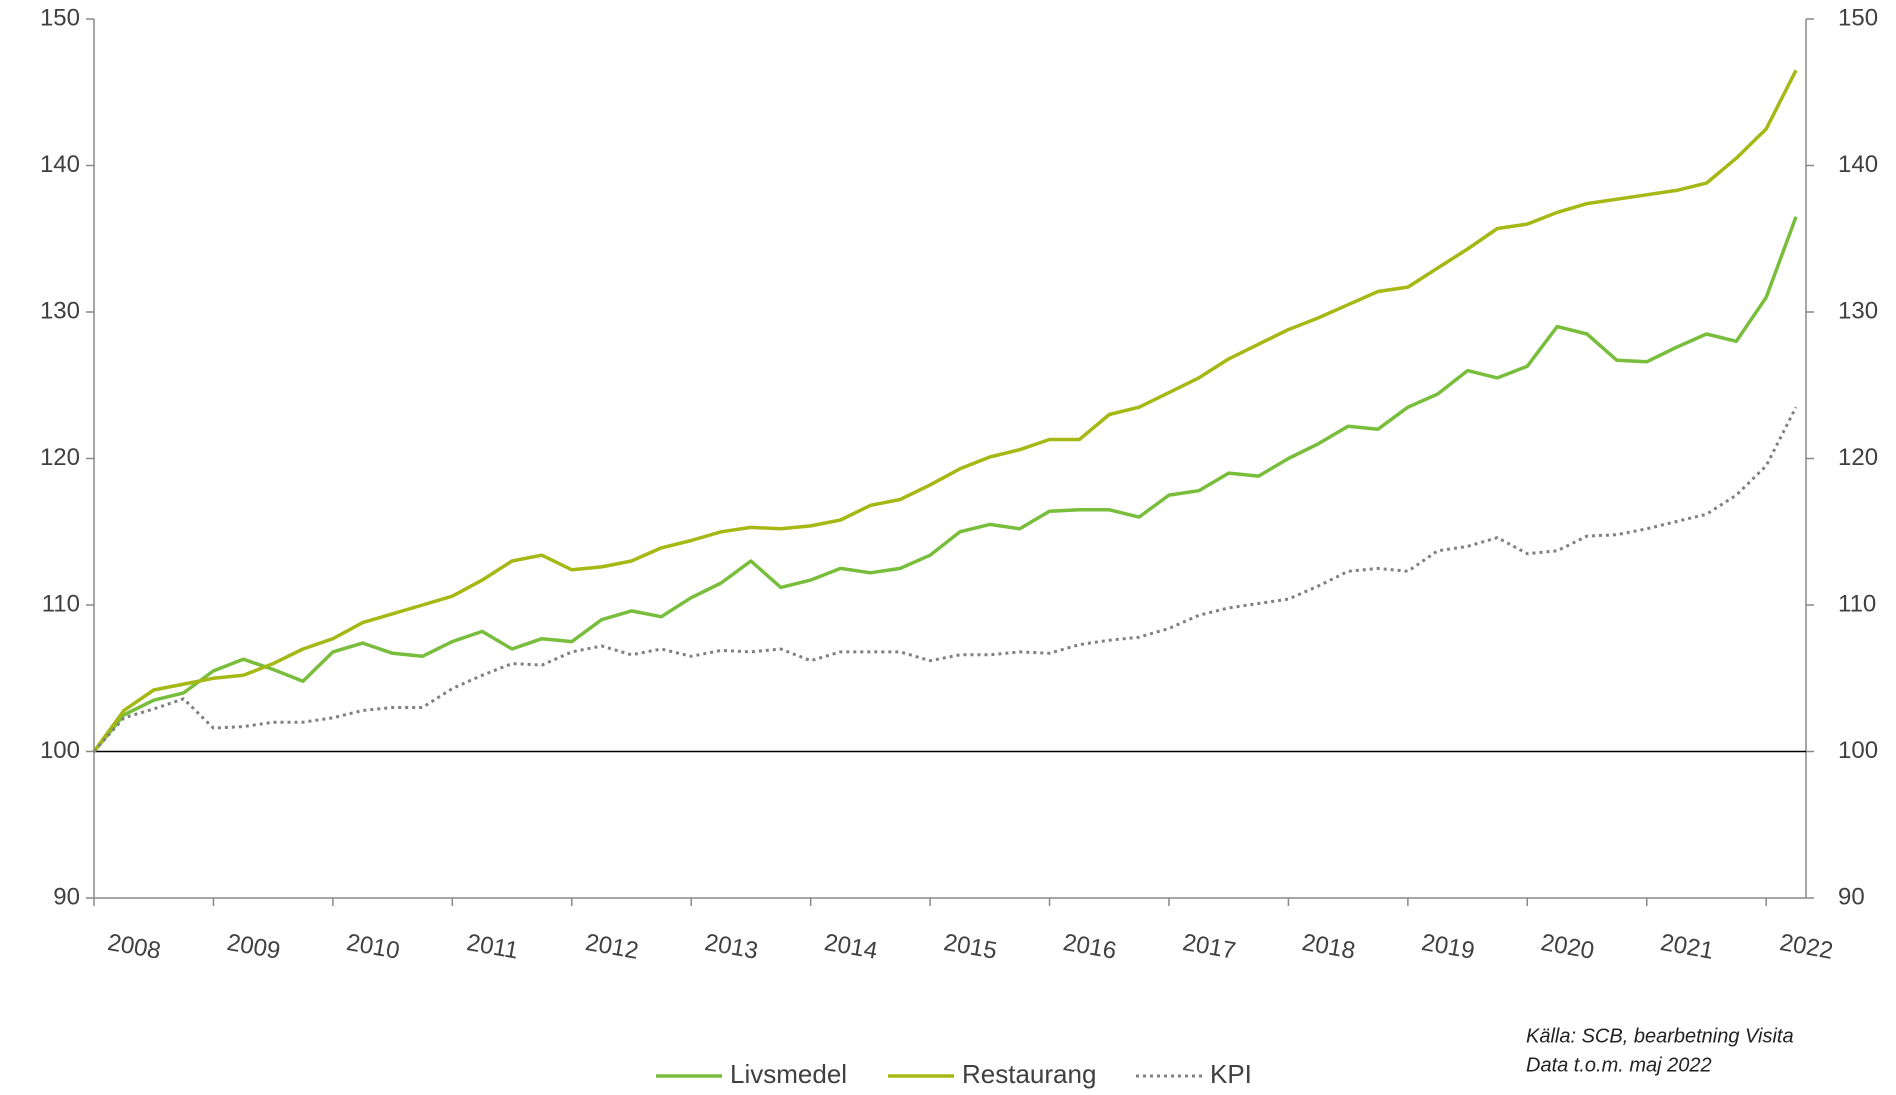  I want to click on legend-label: Restaurang, so click(1029, 1074).